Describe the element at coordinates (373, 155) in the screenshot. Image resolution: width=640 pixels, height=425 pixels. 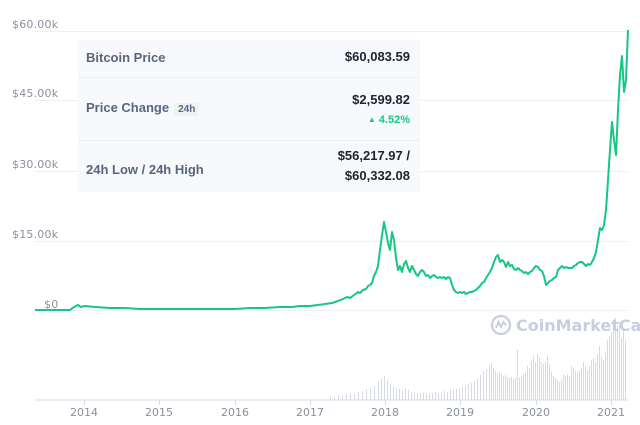
I see `range-low-value: $56,217.97 /` at that location.